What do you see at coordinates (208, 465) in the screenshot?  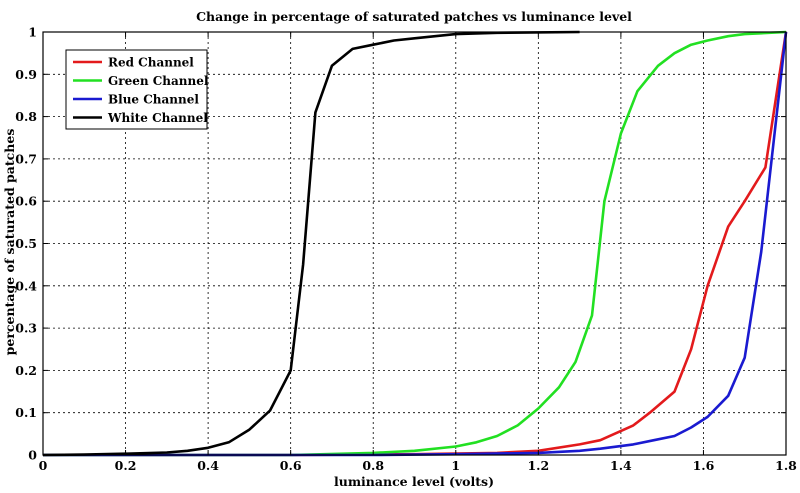 I see `x-tick-label: 0.4` at bounding box center [208, 465].